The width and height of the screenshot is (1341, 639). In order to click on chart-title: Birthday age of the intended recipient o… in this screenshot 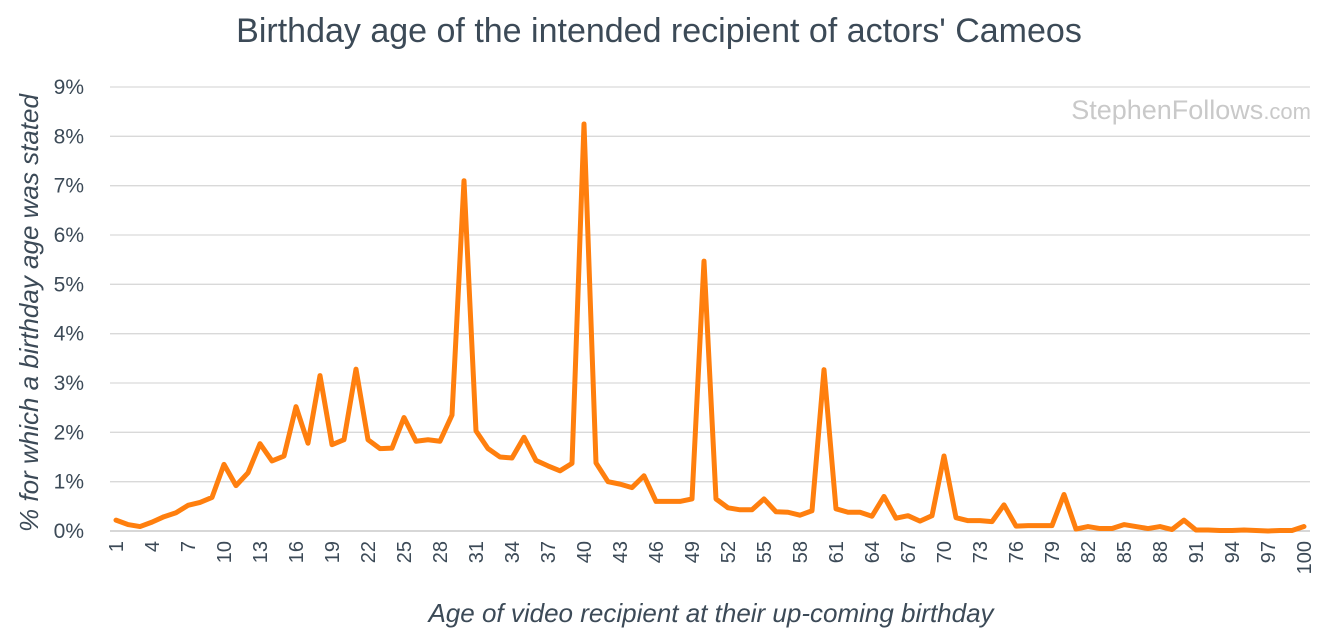, I will do `click(659, 31)`.